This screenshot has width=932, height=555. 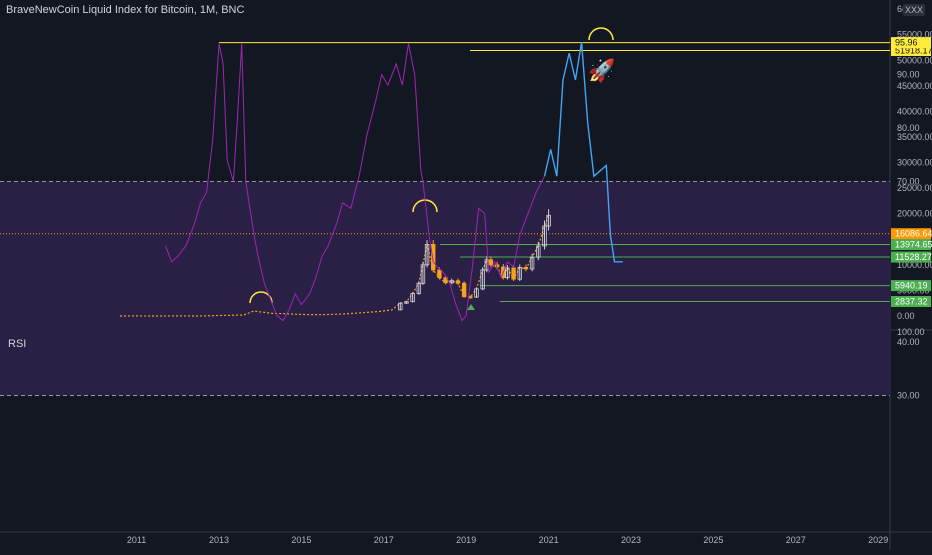 What do you see at coordinates (713, 540) in the screenshot?
I see `time-axis-tick: 2025` at bounding box center [713, 540].